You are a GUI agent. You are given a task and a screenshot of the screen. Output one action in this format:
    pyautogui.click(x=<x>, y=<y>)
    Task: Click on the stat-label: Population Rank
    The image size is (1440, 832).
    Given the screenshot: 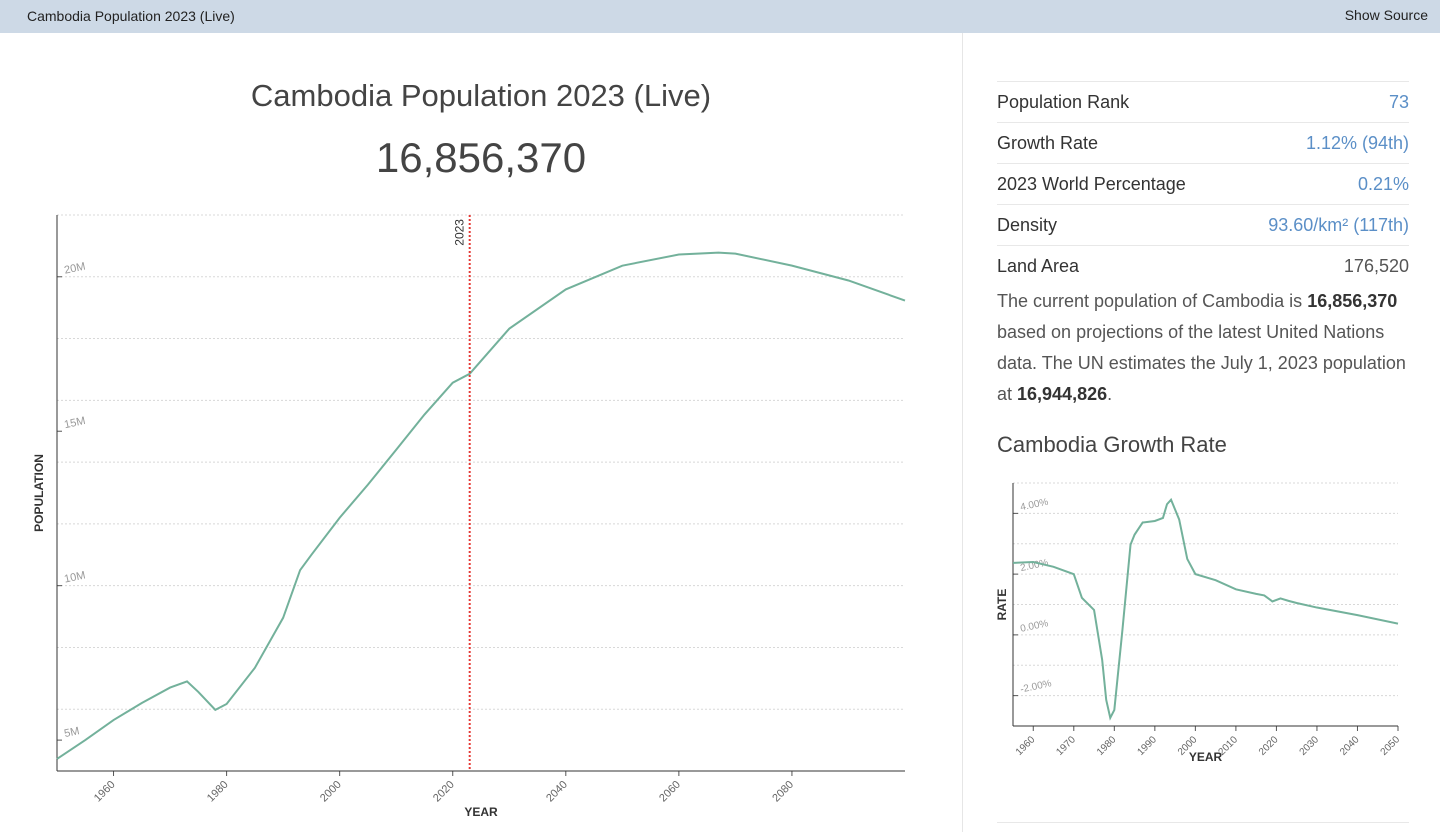 What is the action you would take?
    pyautogui.click(x=1063, y=102)
    